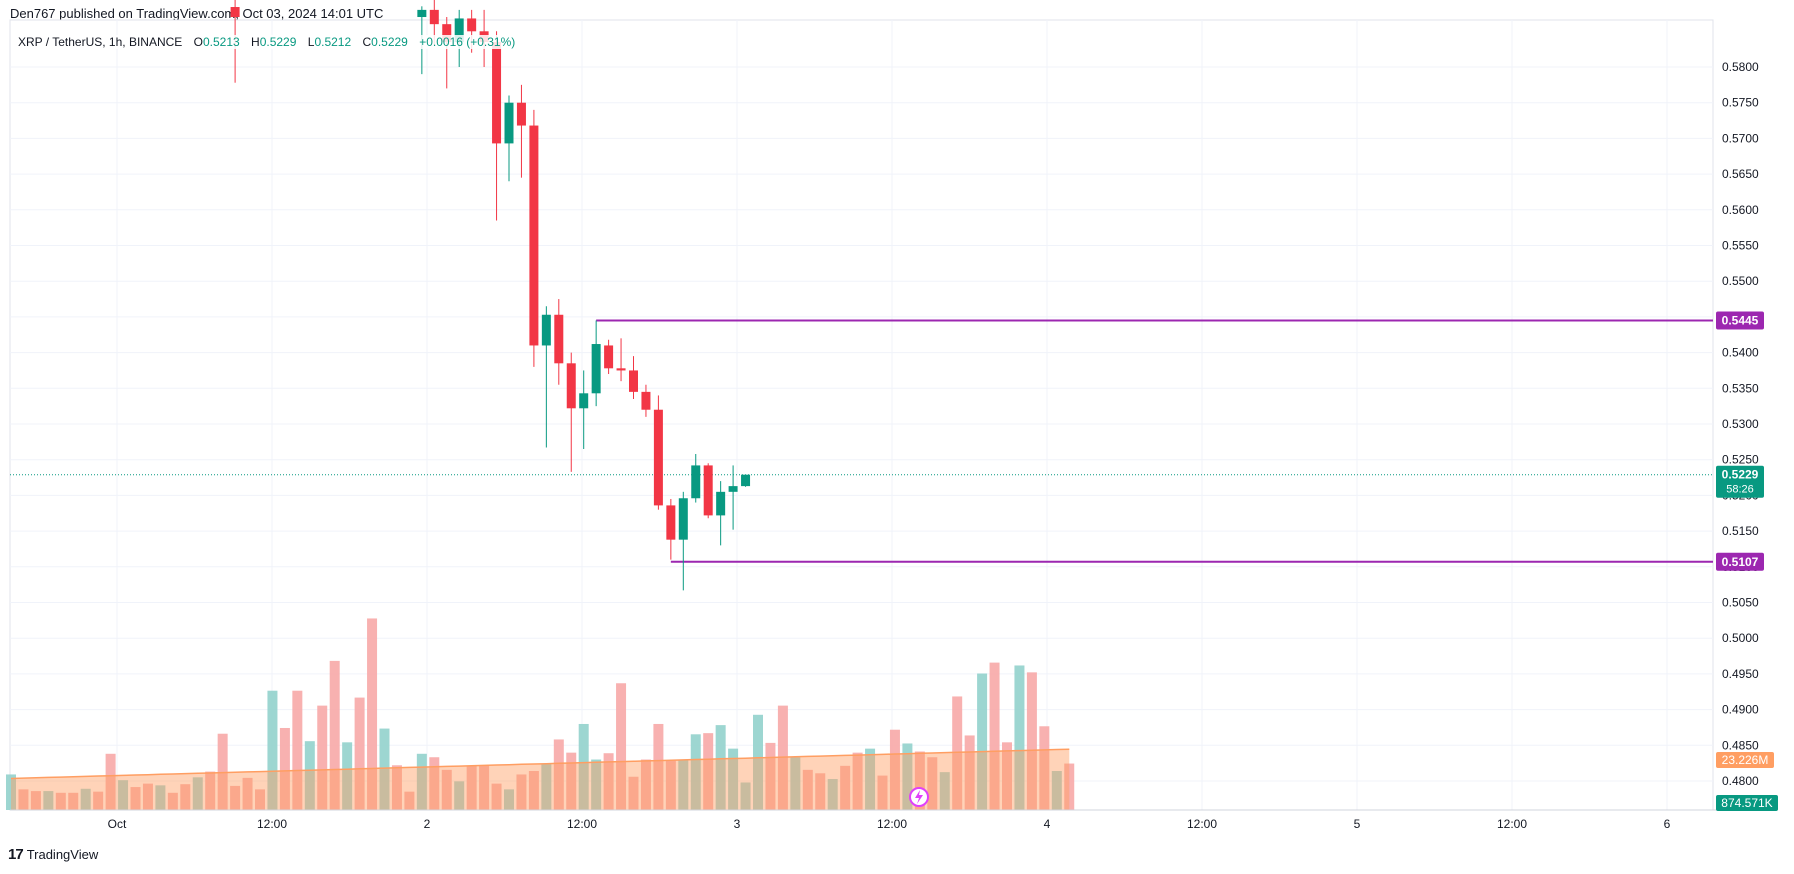  Describe the element at coordinates (1740, 138) in the screenshot. I see `y-tick-label: 0.5700` at that location.